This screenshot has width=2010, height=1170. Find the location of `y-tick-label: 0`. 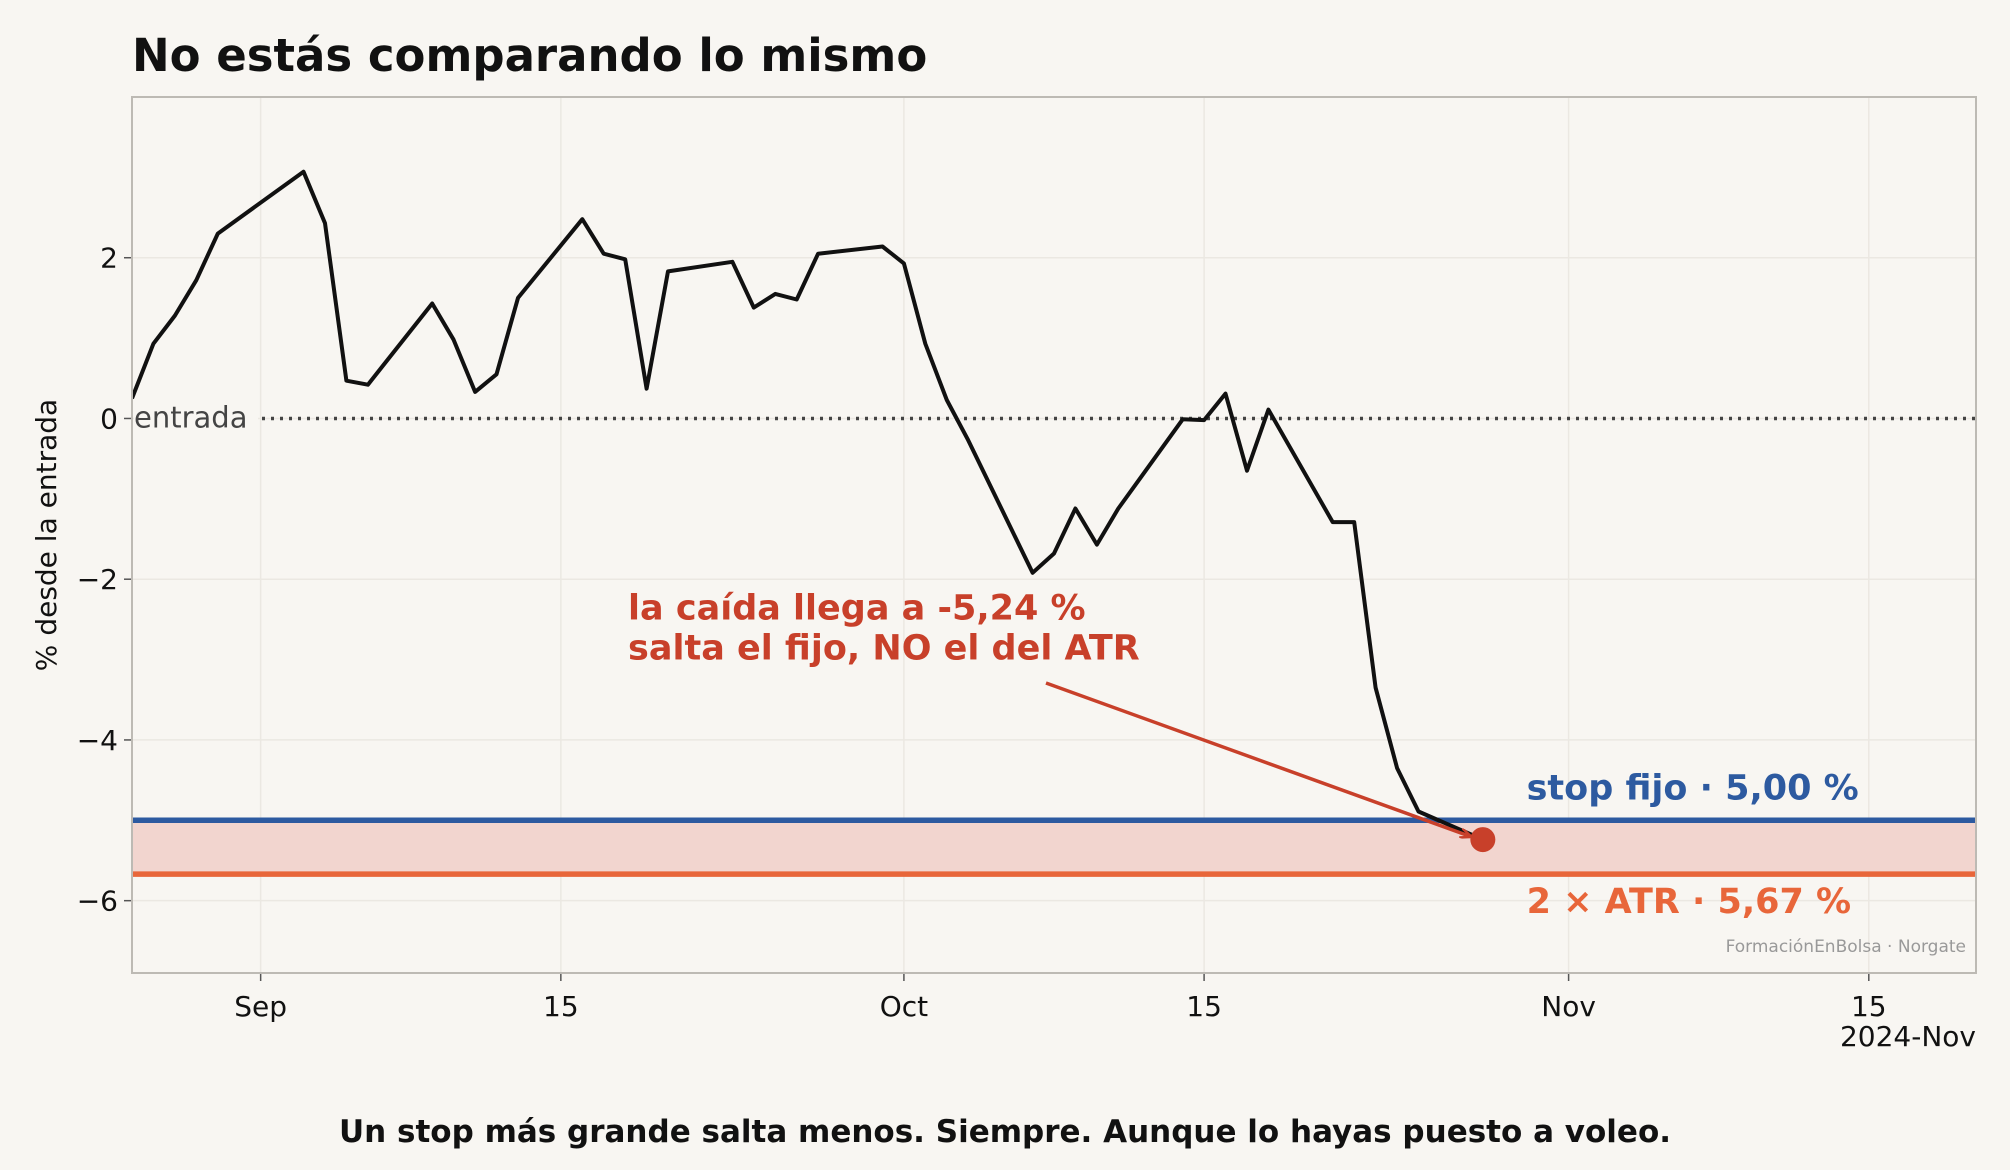

y-tick-label: 0 is located at coordinates (109, 418).